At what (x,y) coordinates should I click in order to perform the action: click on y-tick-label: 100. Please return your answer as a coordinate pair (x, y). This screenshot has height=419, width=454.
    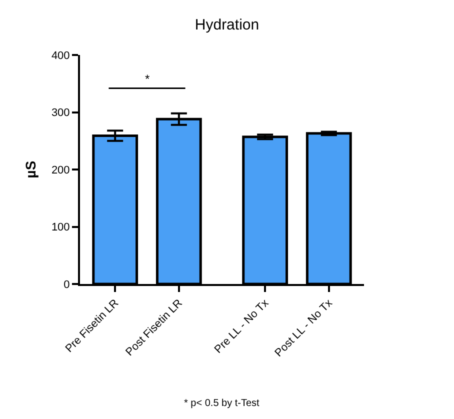
    Looking at the image, I should click on (60, 228).